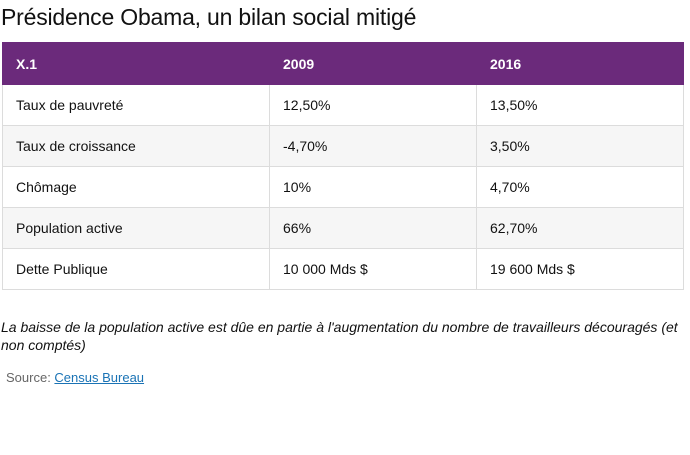 The height and width of the screenshot is (455, 690). What do you see at coordinates (136, 228) in the screenshot?
I see `row-label: Population active` at bounding box center [136, 228].